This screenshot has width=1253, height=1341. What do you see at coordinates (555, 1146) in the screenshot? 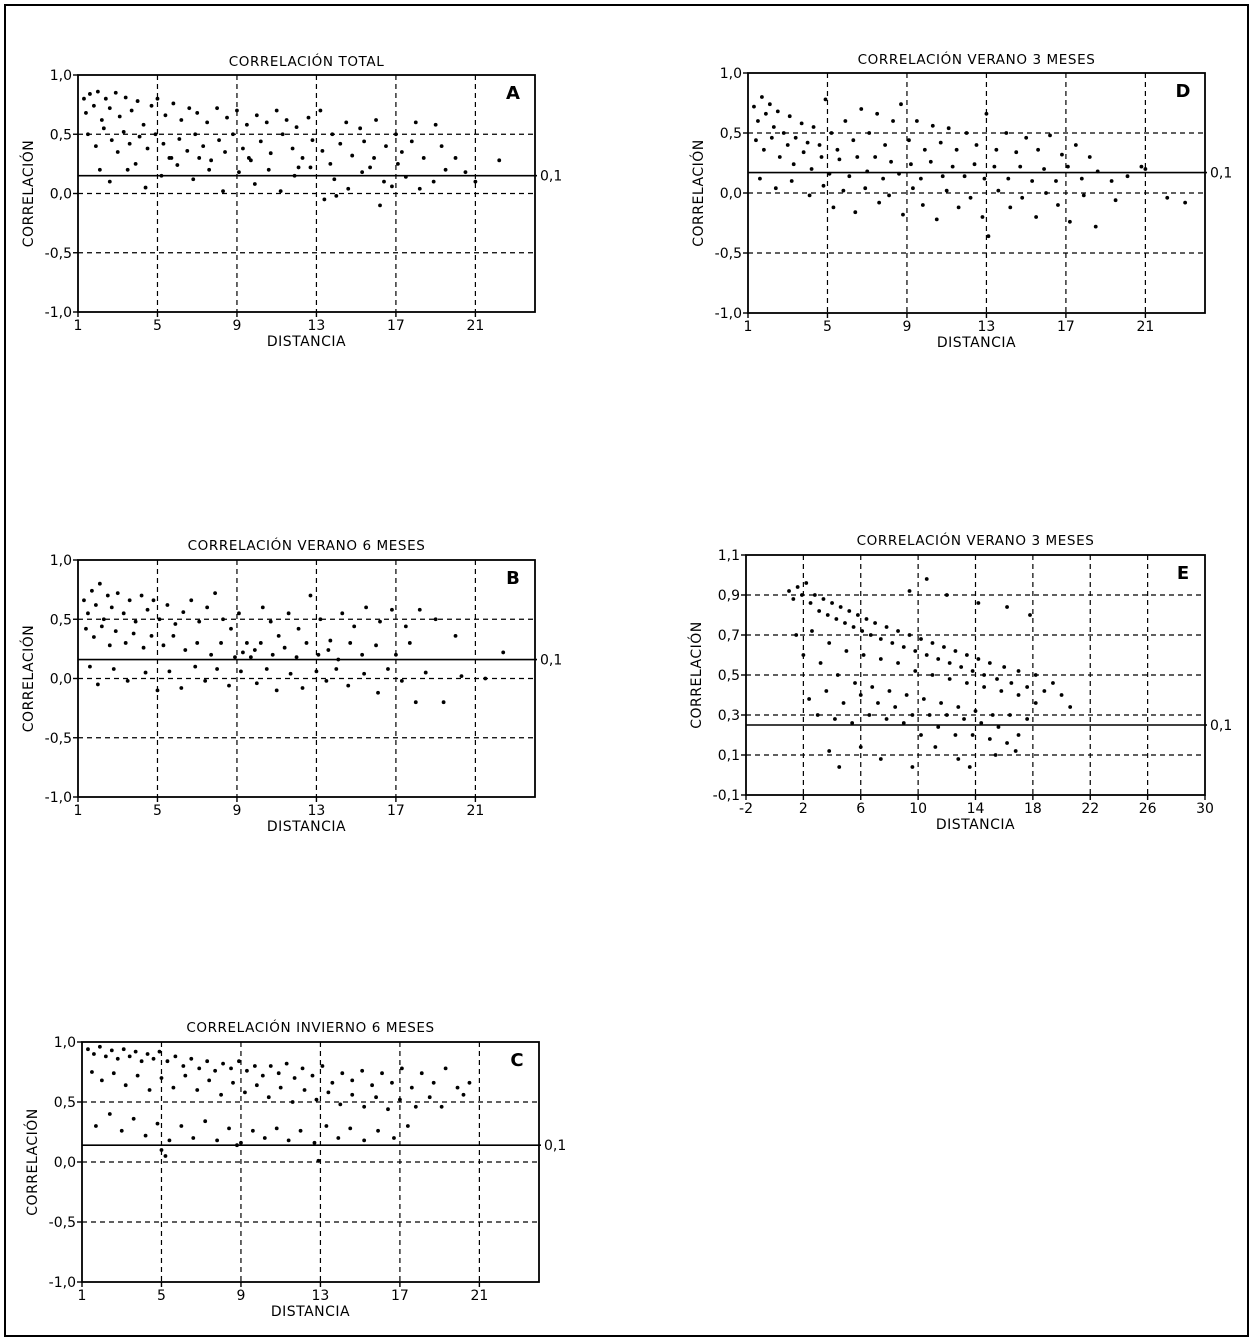
I see `threshold-label: 0,1` at bounding box center [555, 1146].